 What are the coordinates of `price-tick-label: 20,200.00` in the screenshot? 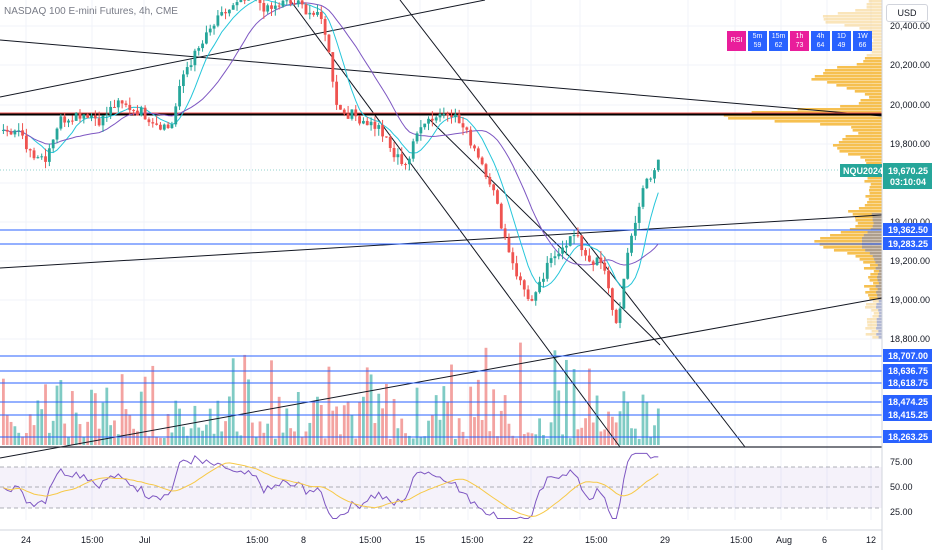 It's located at (910, 65).